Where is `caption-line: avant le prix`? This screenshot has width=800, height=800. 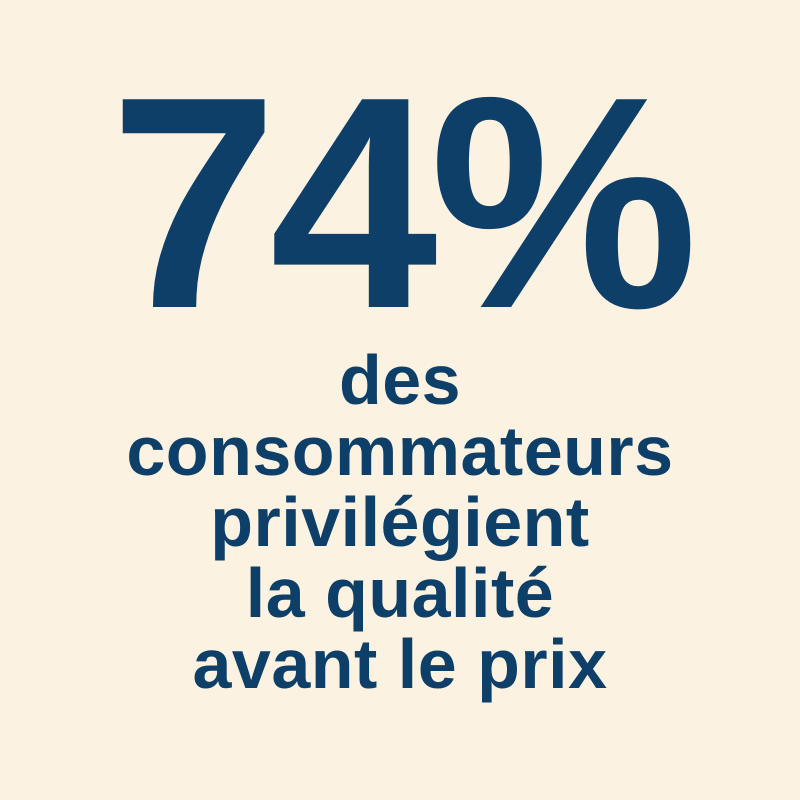
caption-line: avant le prix is located at coordinates (400, 664).